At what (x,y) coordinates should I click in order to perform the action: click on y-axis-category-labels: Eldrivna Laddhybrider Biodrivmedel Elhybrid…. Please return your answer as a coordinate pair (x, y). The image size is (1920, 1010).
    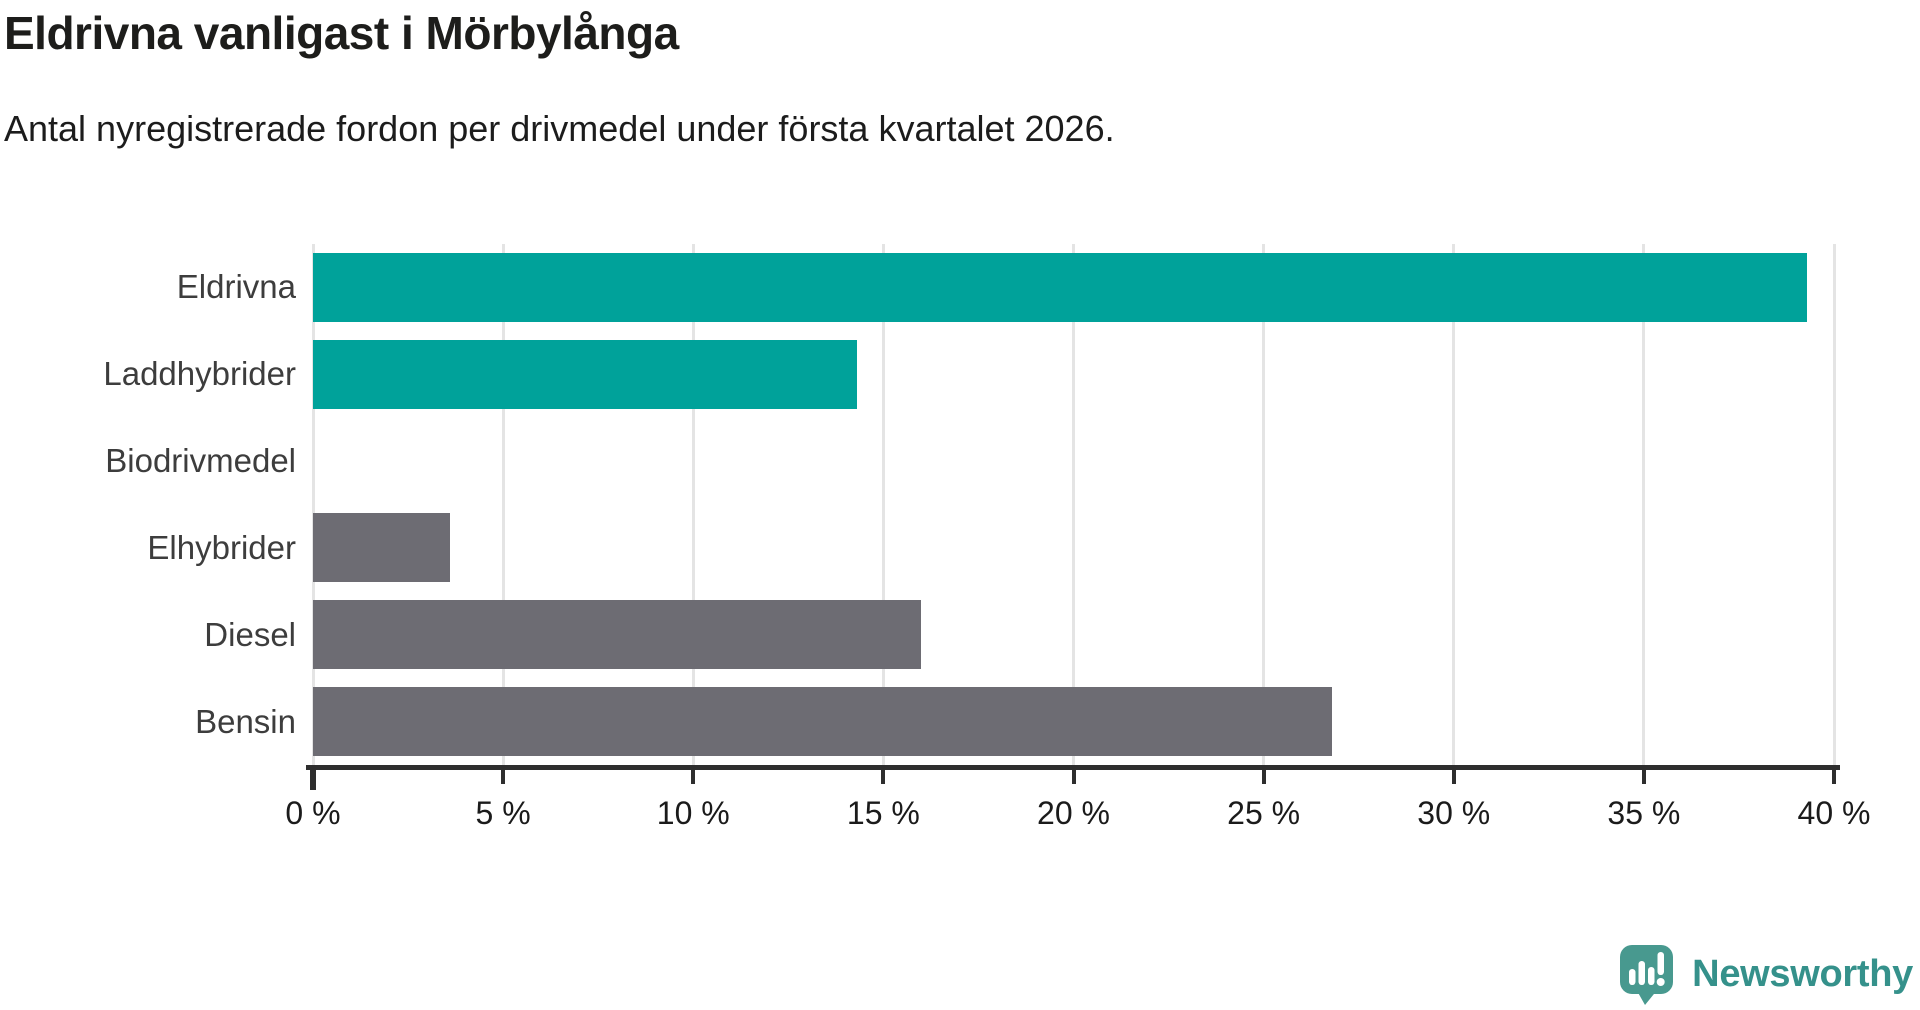
    Looking at the image, I should click on (148, 504).